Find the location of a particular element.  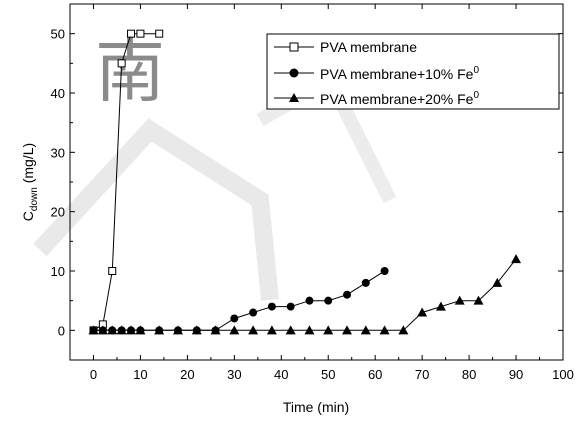

legend-label-pva-10-fe: PVA membrane+10% Fe0 is located at coordinates (399, 73).